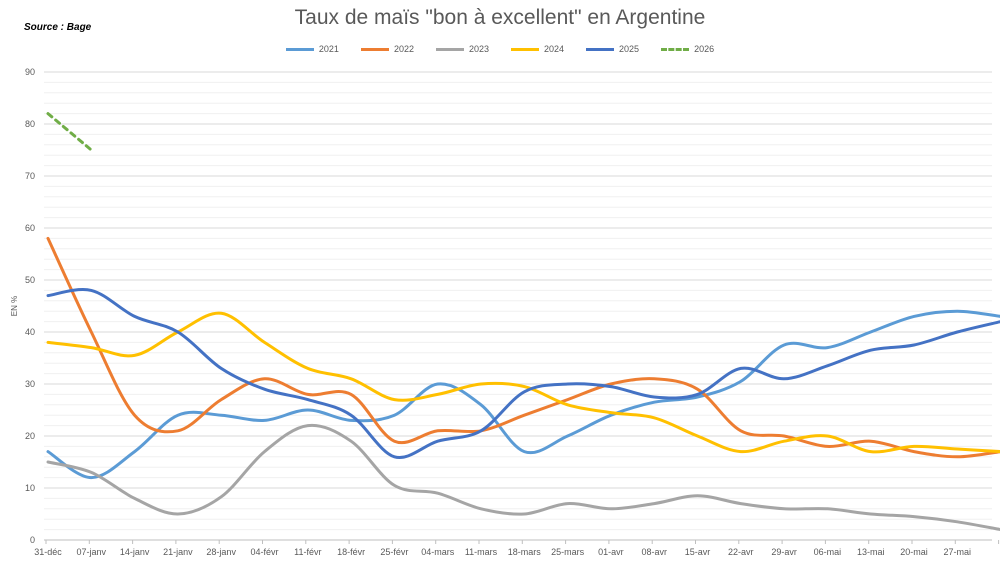  I want to click on x-tick-label: 08-avr, so click(654, 552).